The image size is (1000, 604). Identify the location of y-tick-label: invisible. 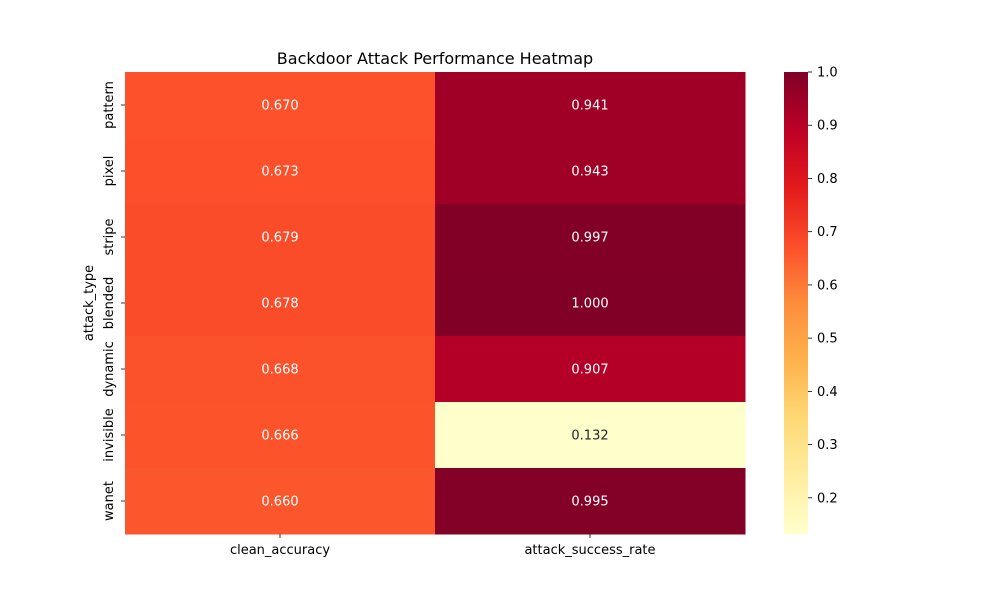
(109, 434).